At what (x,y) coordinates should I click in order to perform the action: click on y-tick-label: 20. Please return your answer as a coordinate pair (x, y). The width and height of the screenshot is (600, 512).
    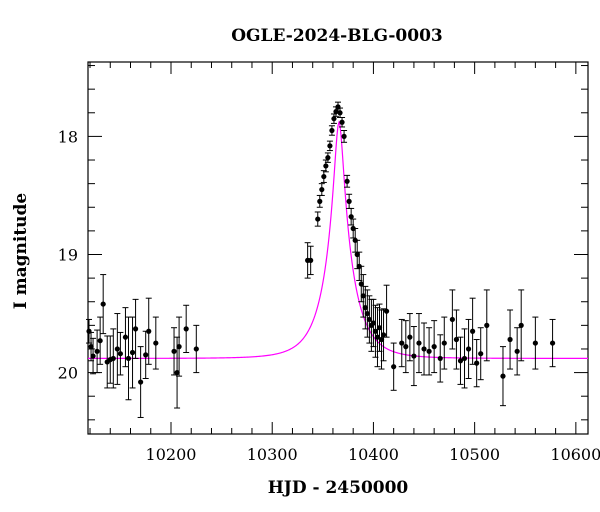
    Looking at the image, I should click on (68, 373).